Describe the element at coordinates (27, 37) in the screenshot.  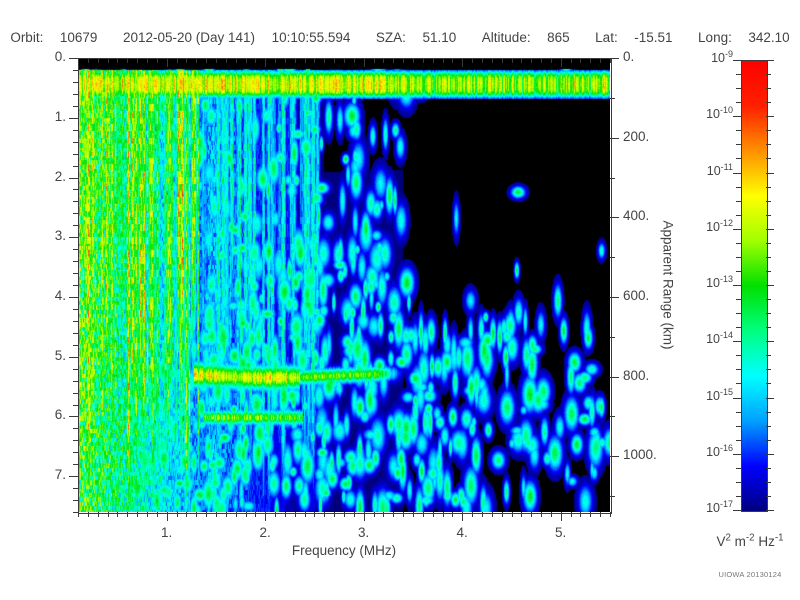
I see `orbit-label: Orbit:` at that location.